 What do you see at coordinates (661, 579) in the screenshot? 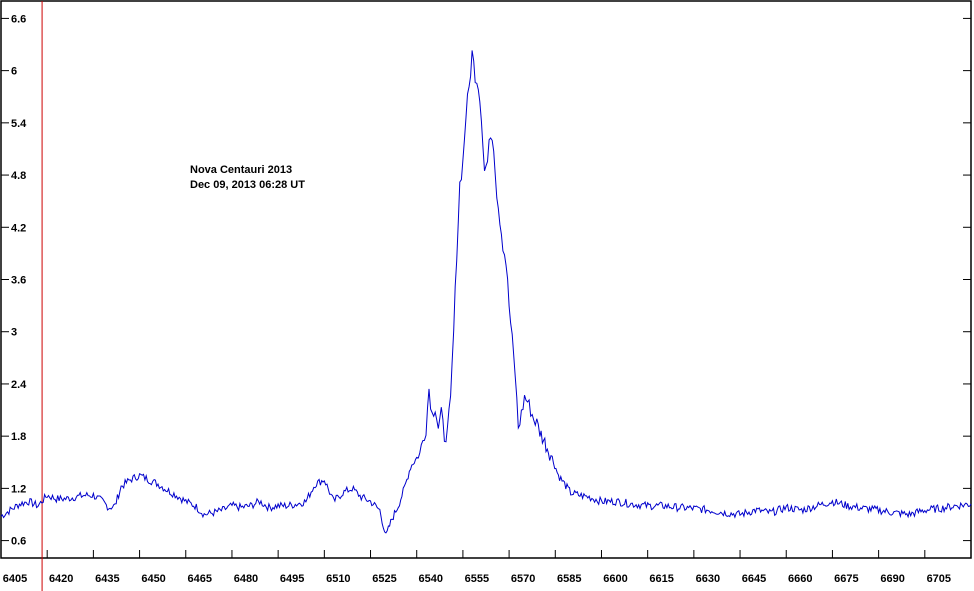
I see `x-tick-label: 6615` at bounding box center [661, 579].